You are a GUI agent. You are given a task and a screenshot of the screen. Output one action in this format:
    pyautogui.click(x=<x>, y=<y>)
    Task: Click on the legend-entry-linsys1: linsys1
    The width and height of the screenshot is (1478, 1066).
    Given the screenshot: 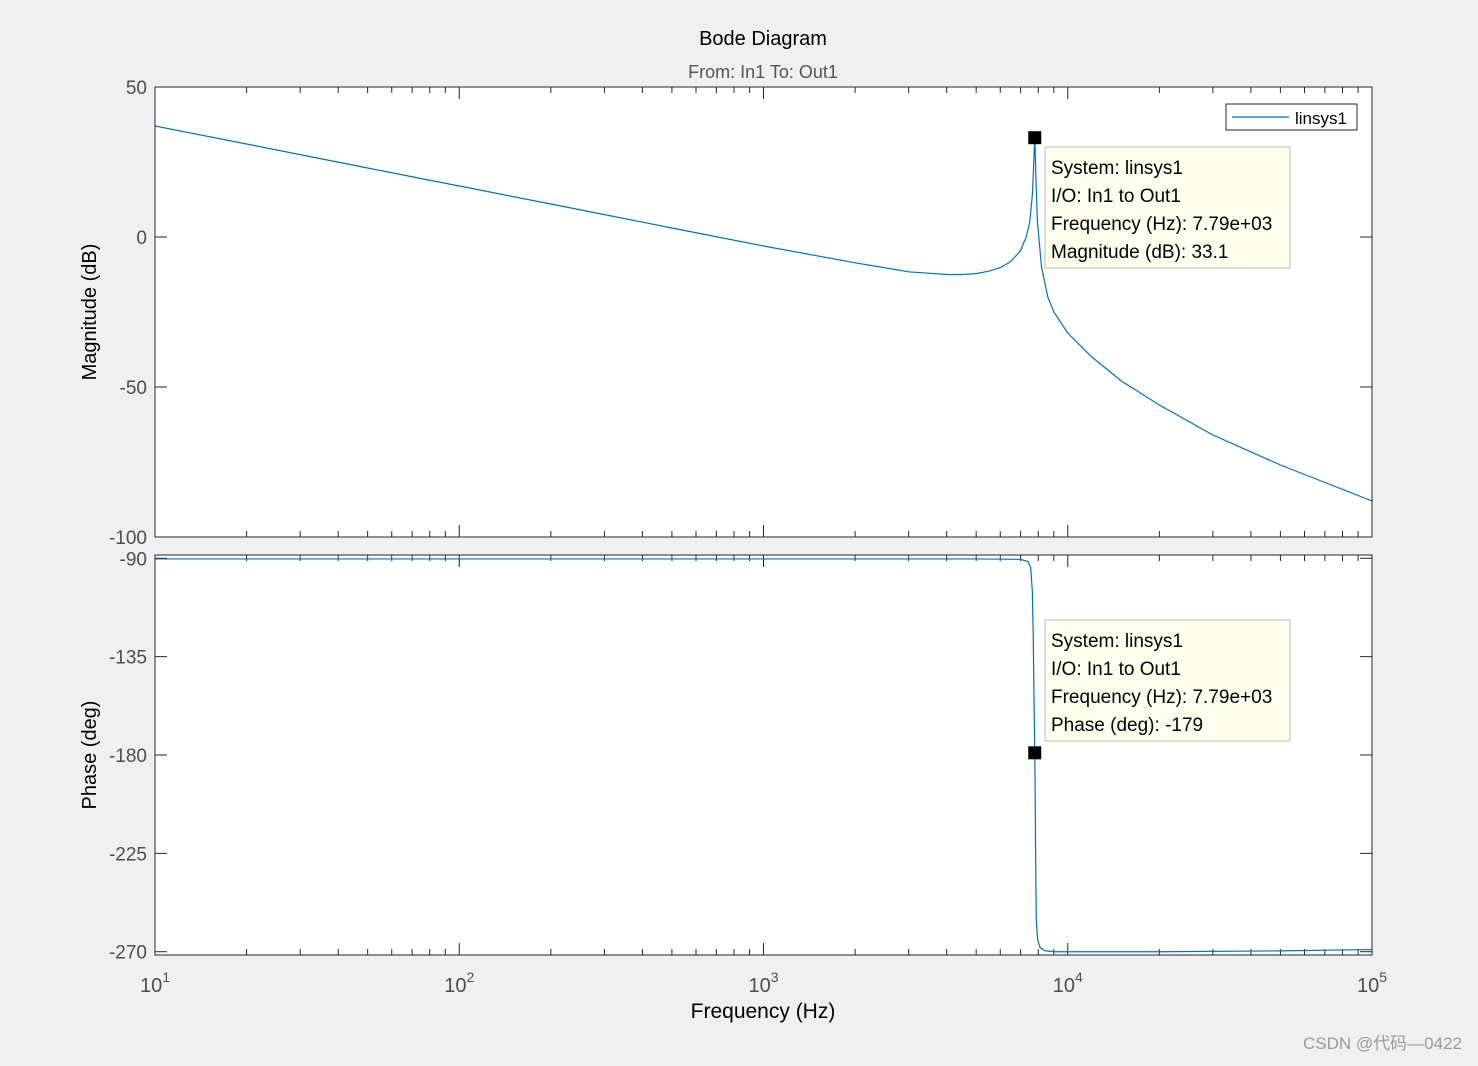 What is the action you would take?
    pyautogui.click(x=1321, y=118)
    